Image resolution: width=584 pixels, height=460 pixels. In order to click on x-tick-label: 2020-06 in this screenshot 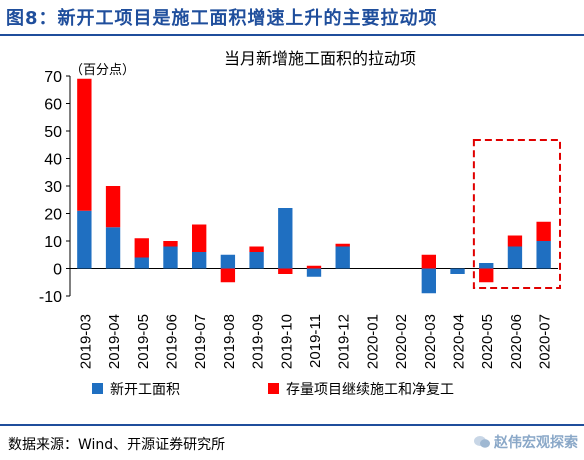, I will do `click(516, 341)`.